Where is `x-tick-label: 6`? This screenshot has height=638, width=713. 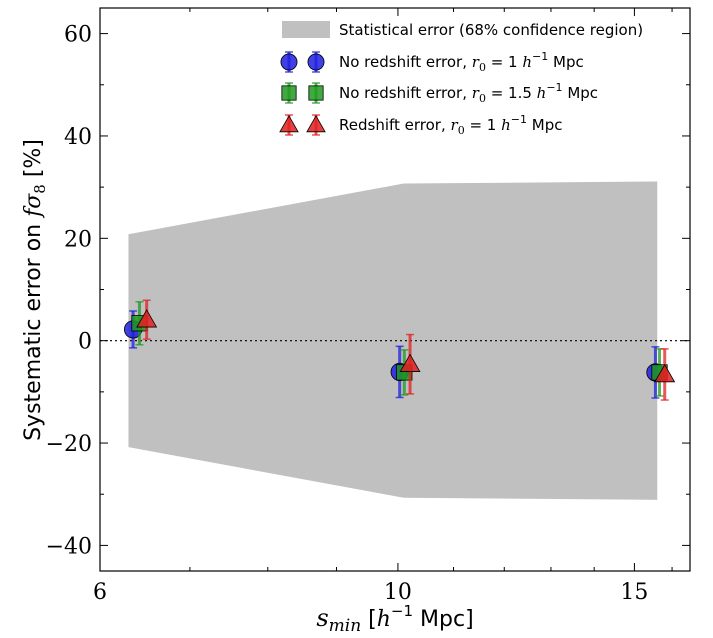
x-tick-label: 6 is located at coordinates (100, 592).